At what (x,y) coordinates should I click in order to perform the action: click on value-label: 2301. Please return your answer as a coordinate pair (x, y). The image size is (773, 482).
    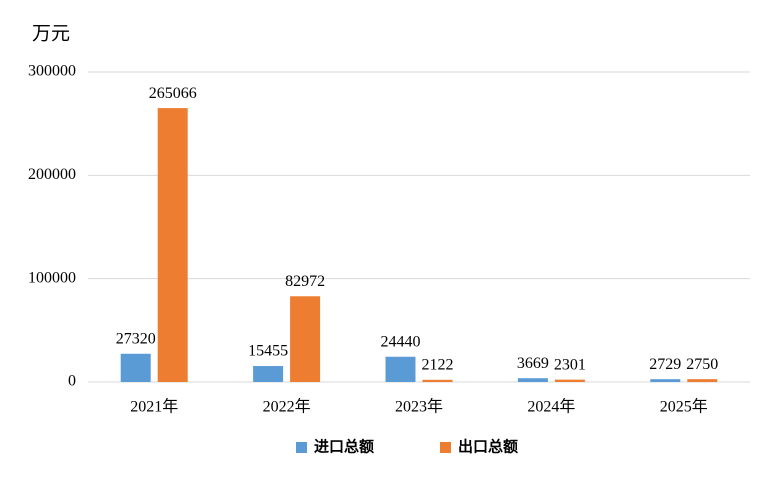
    Looking at the image, I should click on (570, 364).